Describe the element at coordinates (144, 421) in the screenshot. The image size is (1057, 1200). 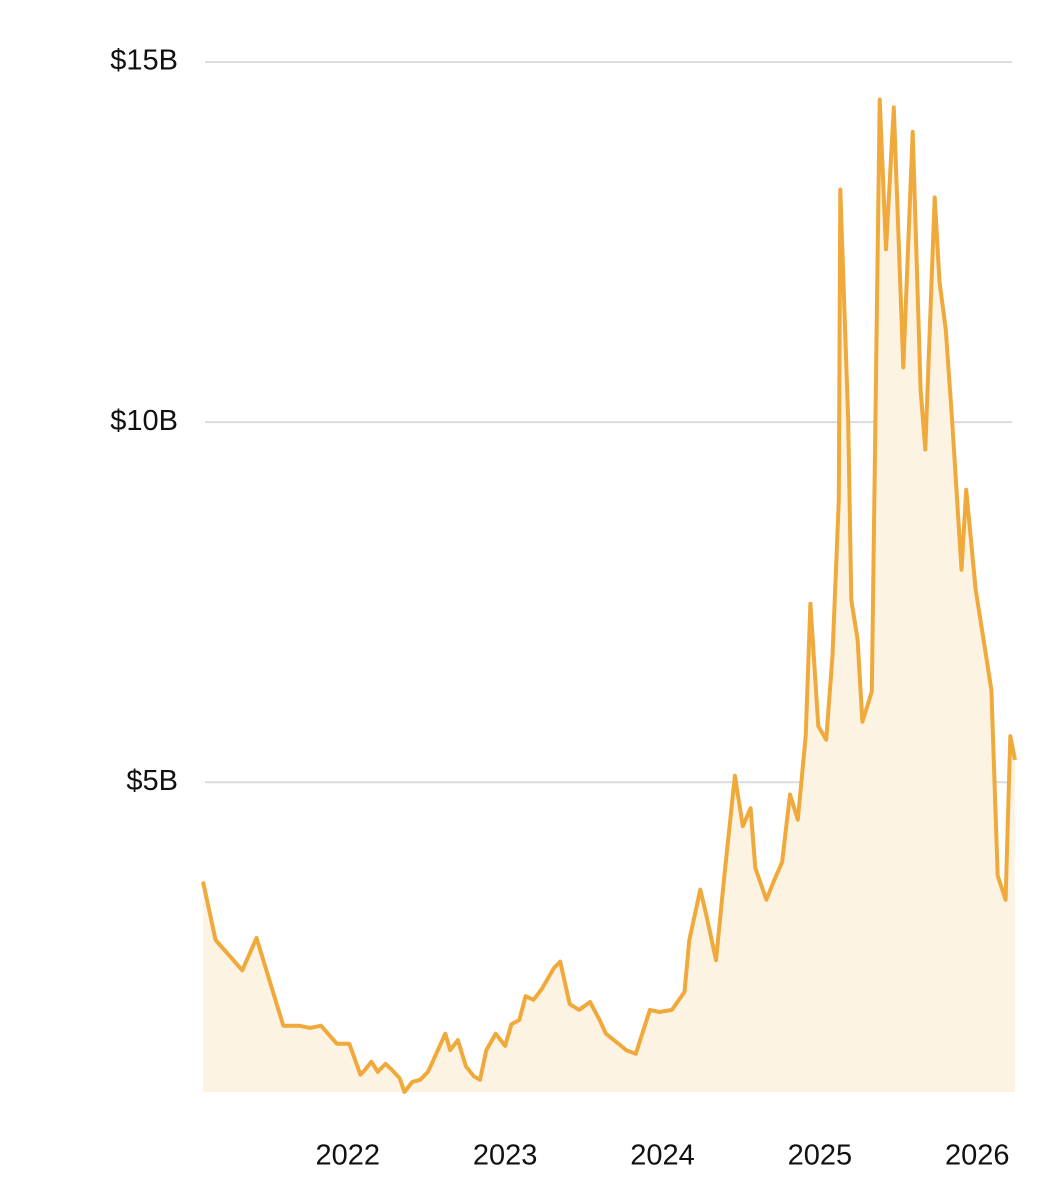
I see `y-tick-label: $10B` at that location.